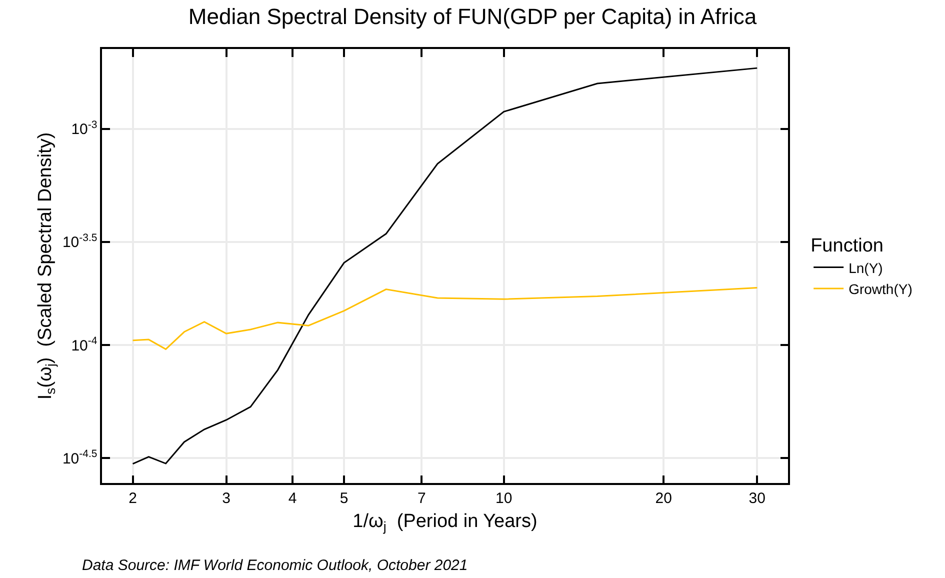  I want to click on x-tick-label: 7, so click(421, 498).